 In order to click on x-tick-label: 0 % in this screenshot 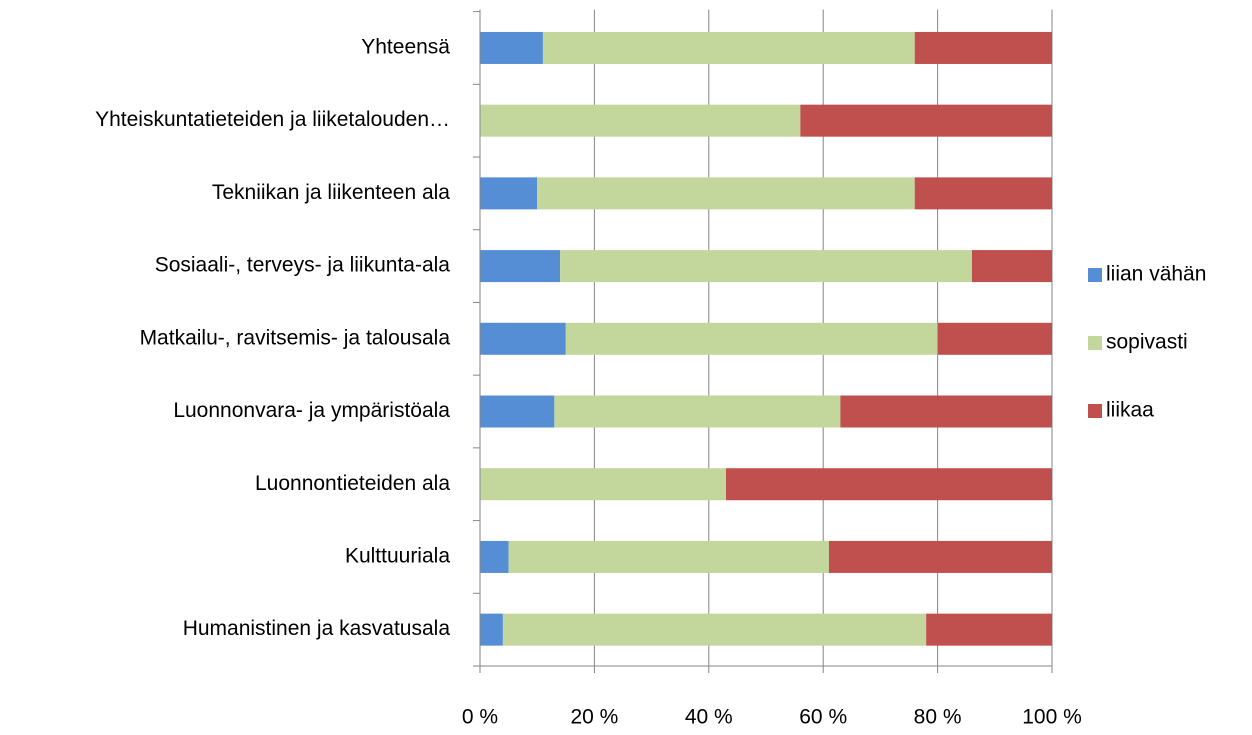, I will do `click(480, 717)`.